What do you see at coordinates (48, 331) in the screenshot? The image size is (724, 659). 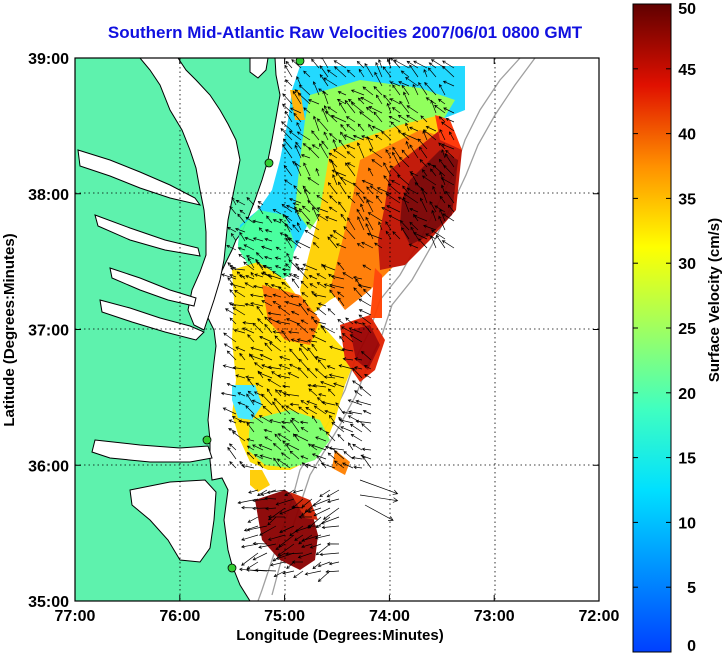 I see `y-tick-label: 37:00` at bounding box center [48, 331].